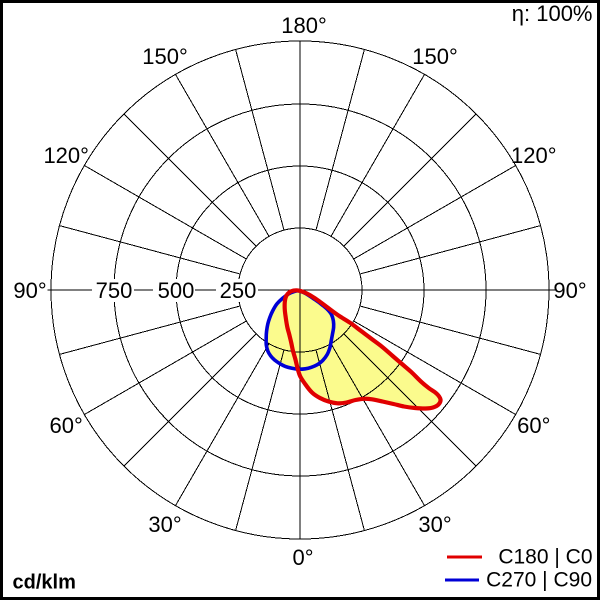  Describe the element at coordinates (114, 290) in the screenshot. I see `svg-text: 750` at that location.